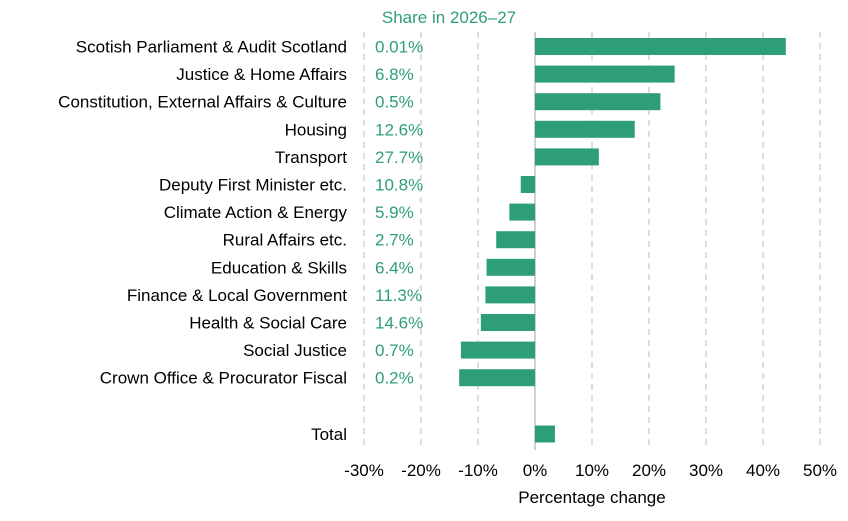 This screenshot has height=521, width=848. What do you see at coordinates (394, 74) in the screenshot?
I see `share-label: 6.8%` at bounding box center [394, 74].